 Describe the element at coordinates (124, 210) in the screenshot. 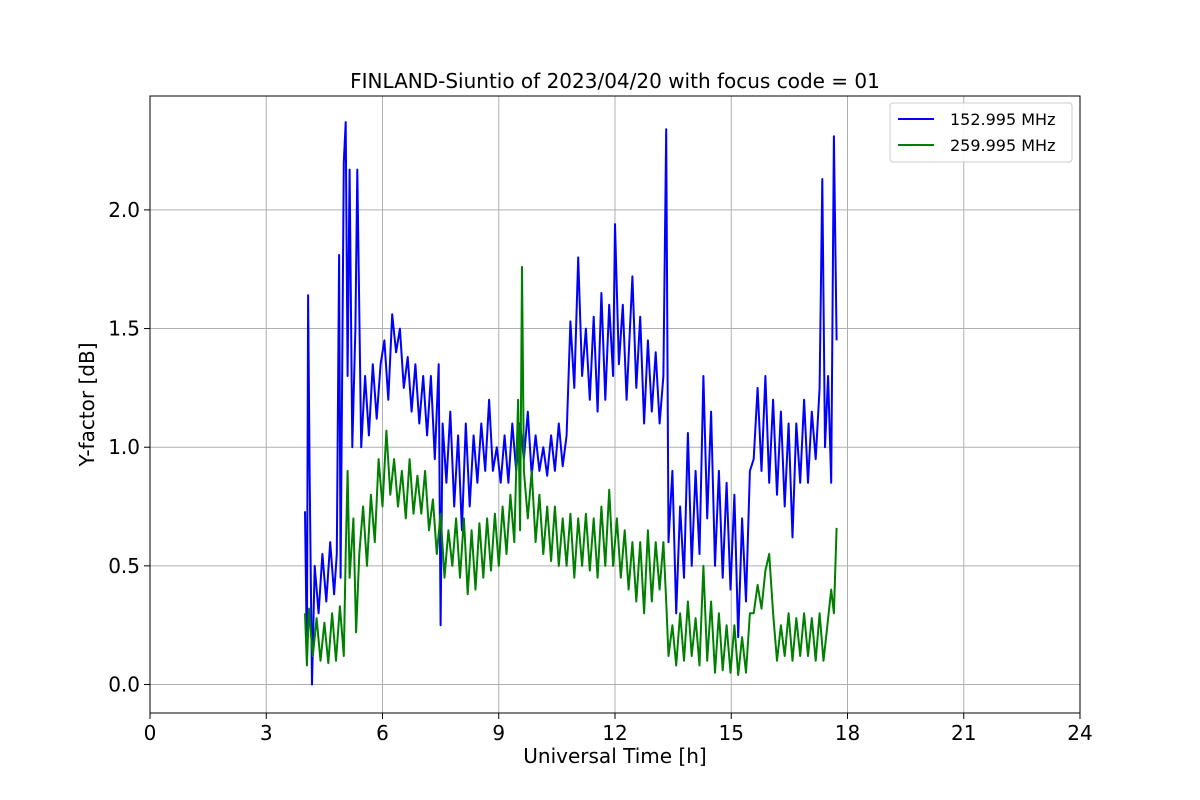

I see `y-tick-label: 2.0` at that location.